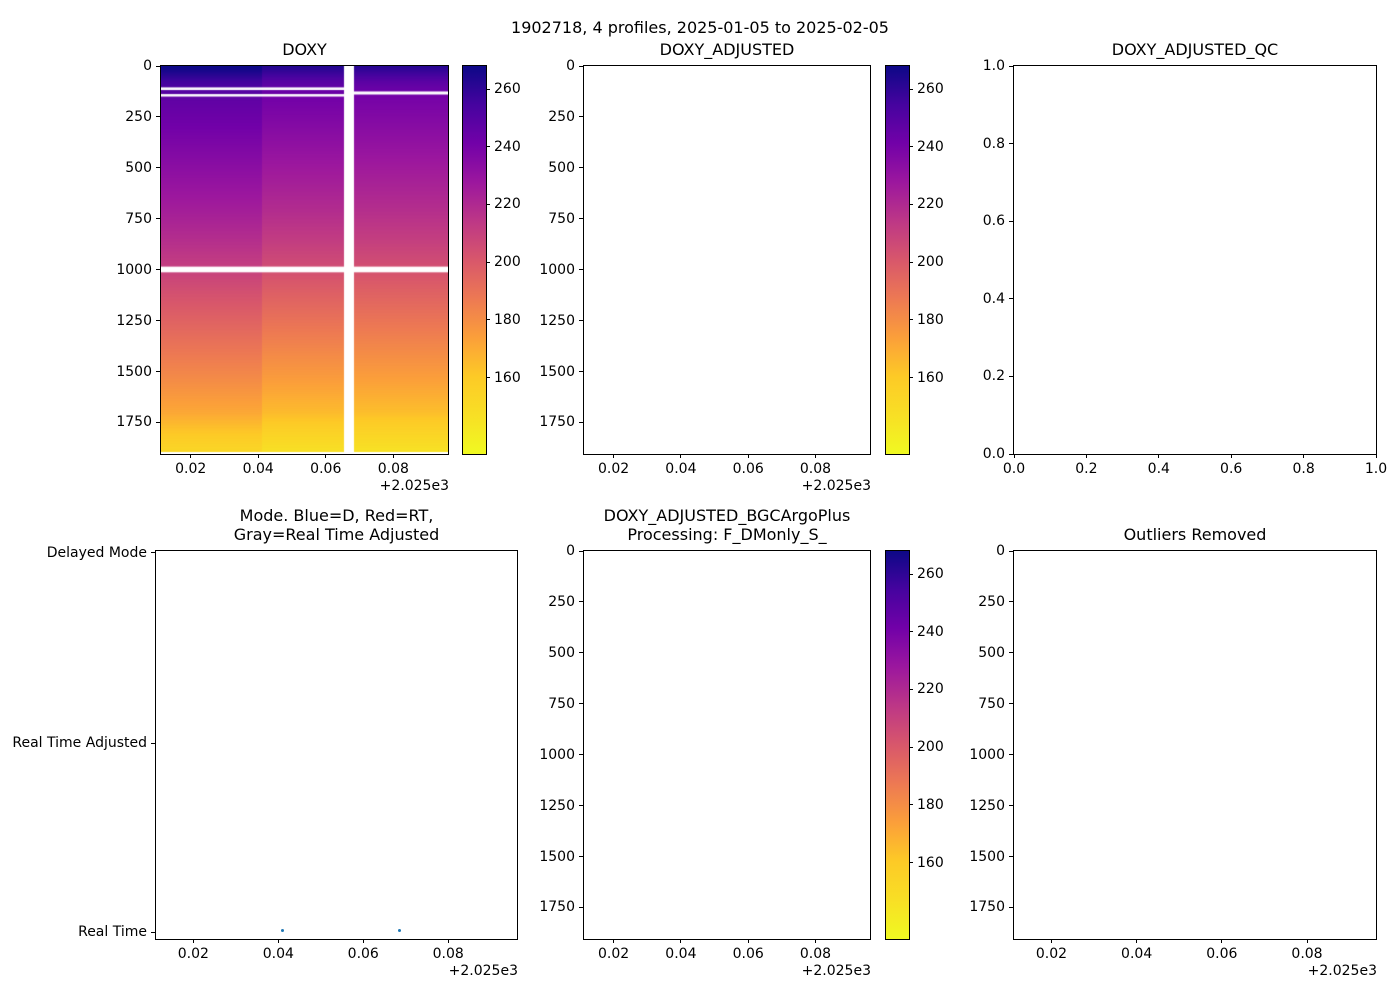 The height and width of the screenshot is (1000, 1400). I want to click on title-bgc-line2: Processing: F_DMonly_S_, so click(727, 534).